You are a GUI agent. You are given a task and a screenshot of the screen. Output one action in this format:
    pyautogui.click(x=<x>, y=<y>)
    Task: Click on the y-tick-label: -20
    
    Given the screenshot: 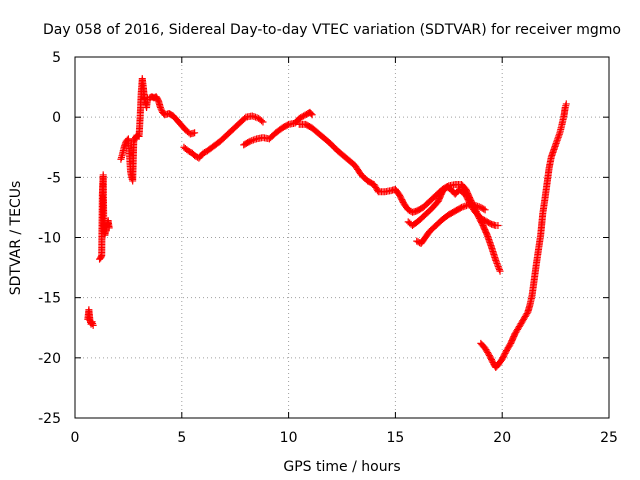 What is the action you would take?
    pyautogui.click(x=49, y=359)
    